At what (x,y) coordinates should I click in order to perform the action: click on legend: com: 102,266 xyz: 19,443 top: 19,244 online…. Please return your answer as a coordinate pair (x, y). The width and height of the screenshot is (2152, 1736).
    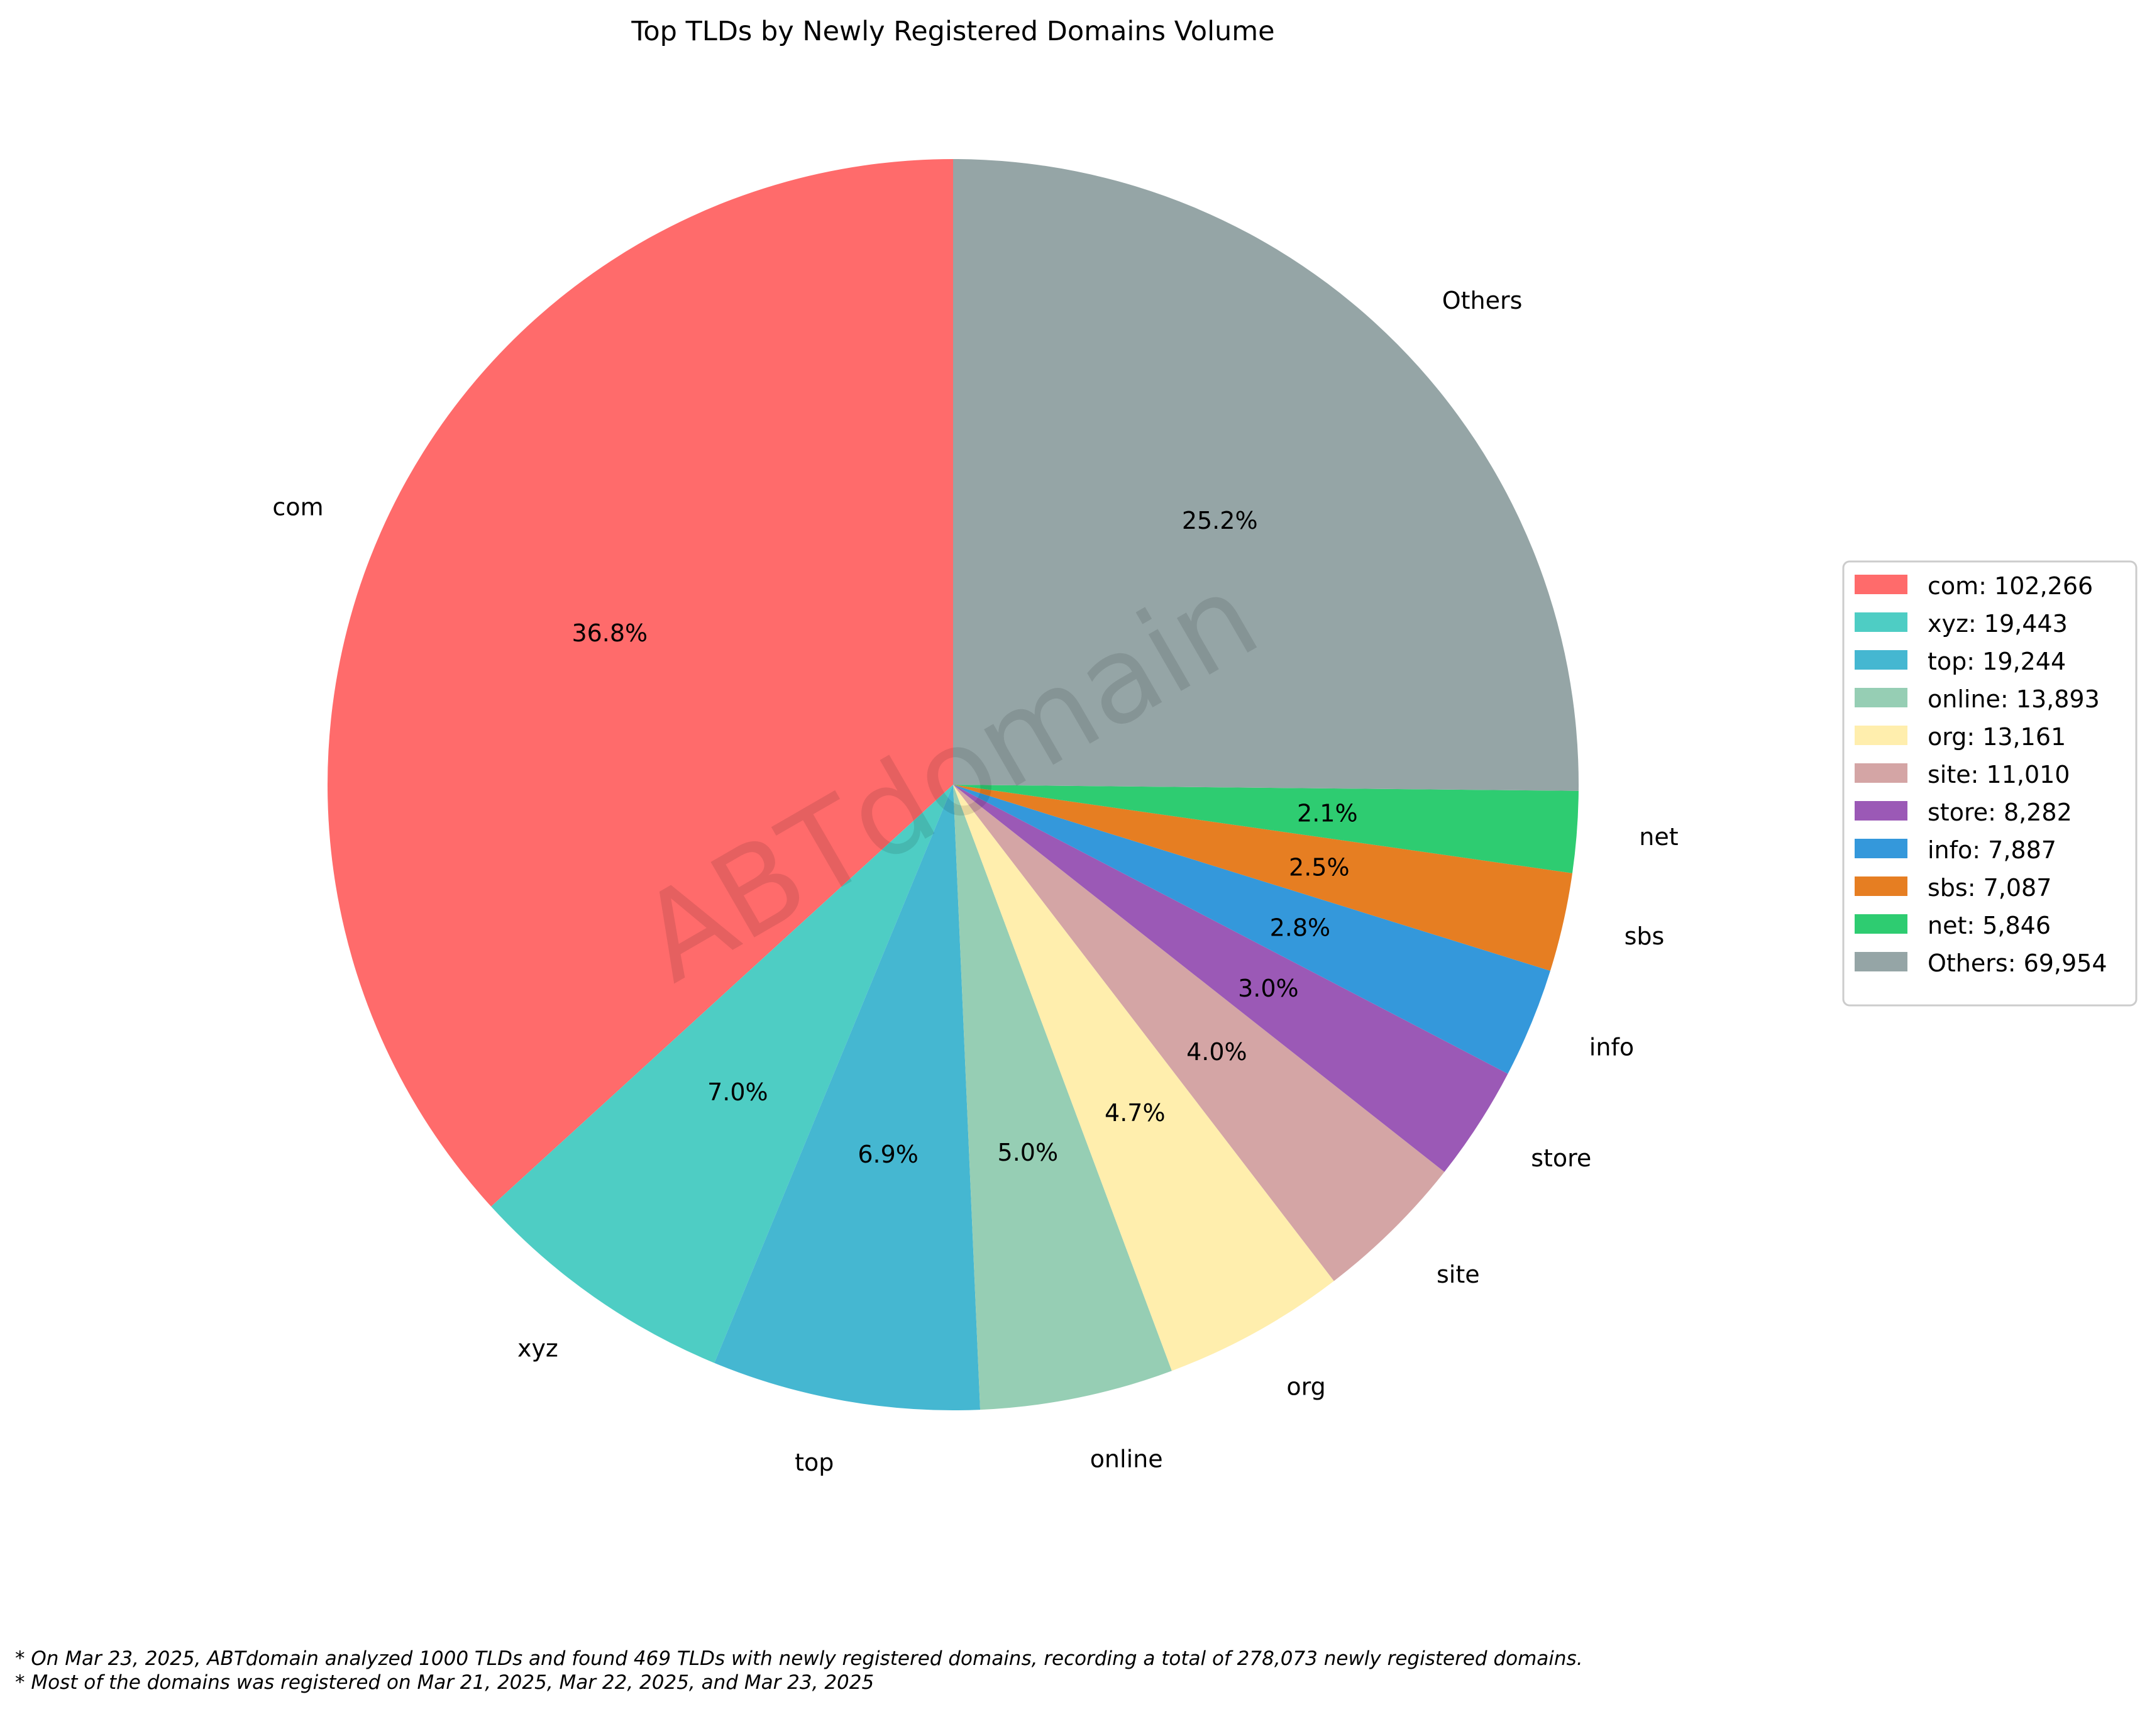
    Looking at the image, I should click on (1990, 784).